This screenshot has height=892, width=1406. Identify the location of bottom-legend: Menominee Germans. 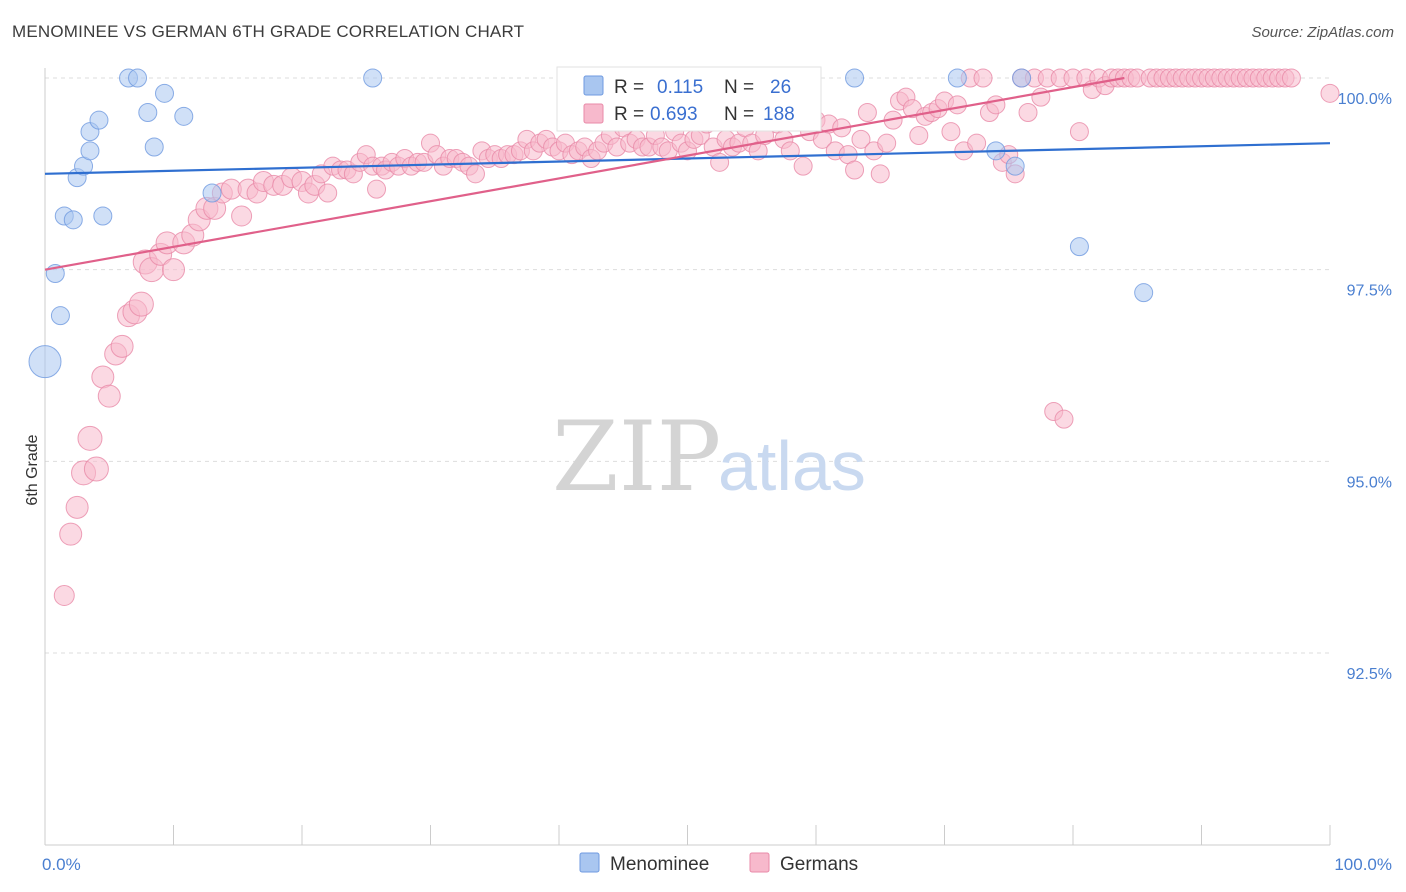
(718, 863).